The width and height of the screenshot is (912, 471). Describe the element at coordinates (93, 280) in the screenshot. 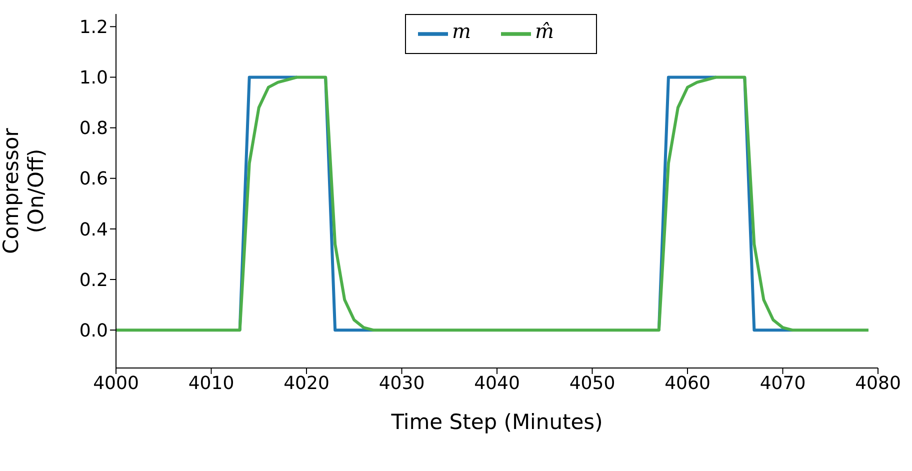

I see `y-tick-label: 0.2` at that location.